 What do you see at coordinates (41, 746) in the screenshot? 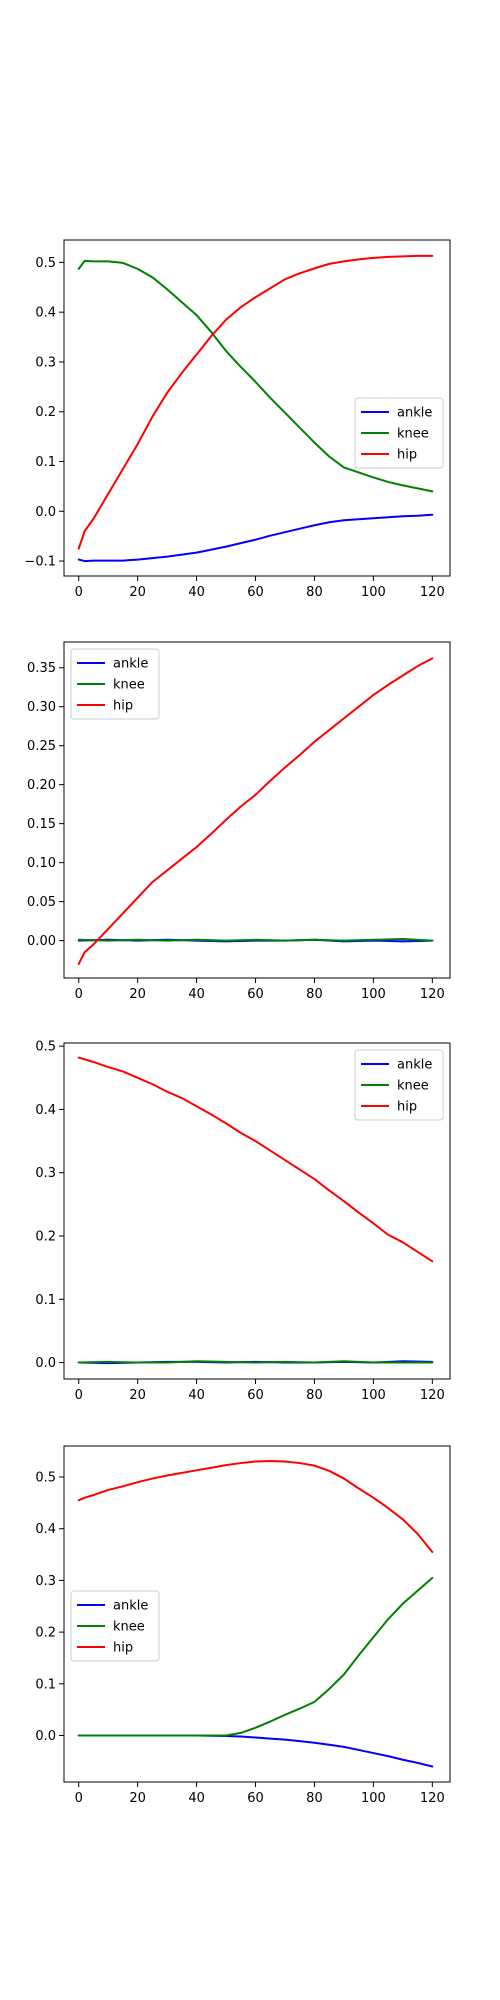
I see `y-tick-label: 0.25` at bounding box center [41, 746].